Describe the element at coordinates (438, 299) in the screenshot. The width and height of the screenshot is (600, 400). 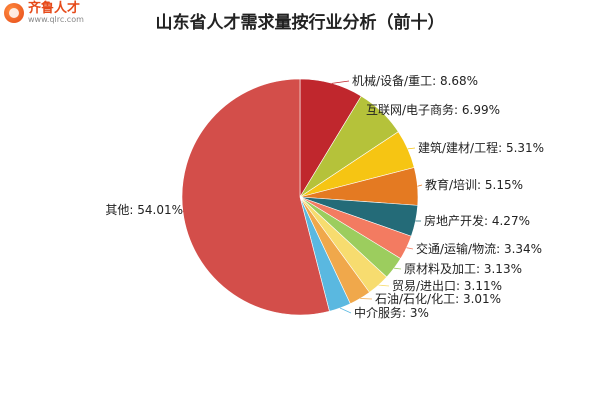
I see `slice-label: 石油/石化/化工: 3.01%` at that location.